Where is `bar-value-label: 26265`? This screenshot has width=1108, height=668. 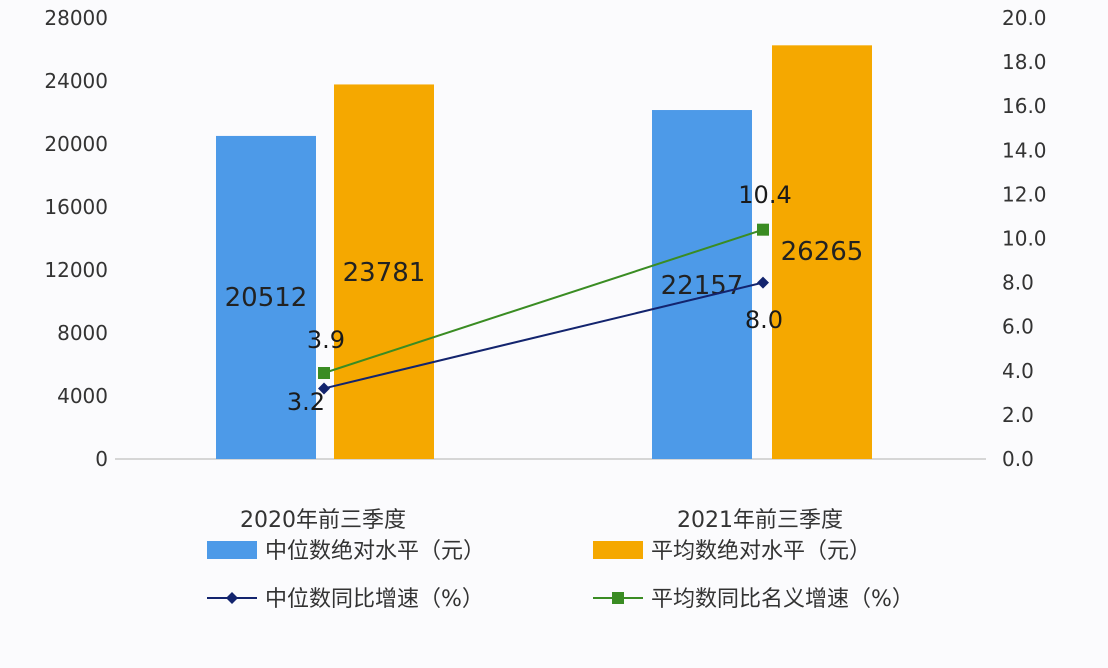 bar-value-label: 26265 is located at coordinates (822, 252).